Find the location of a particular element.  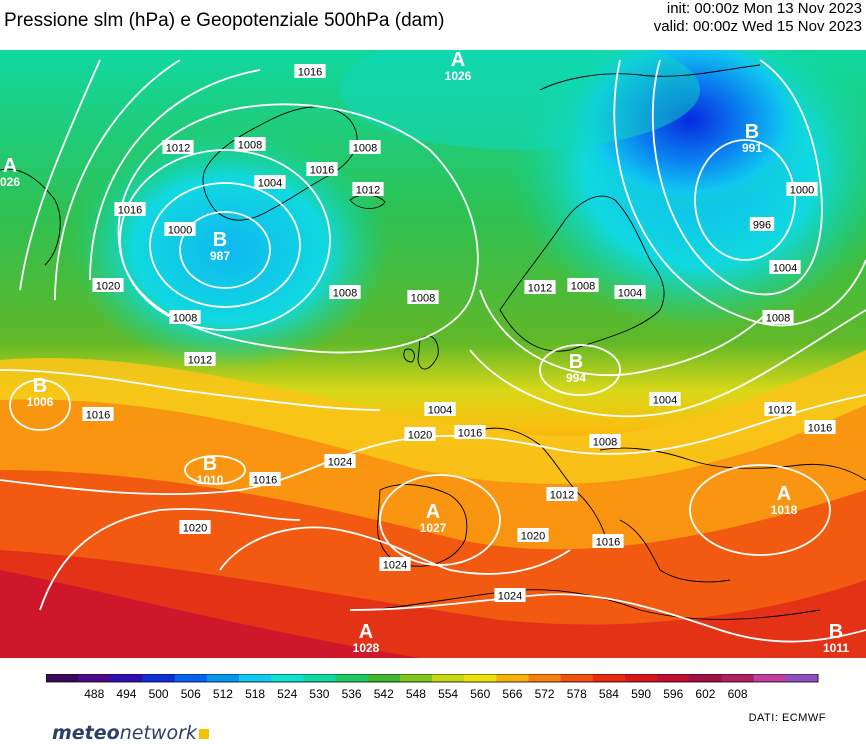

isobar-label: 996 is located at coordinates (762, 224).